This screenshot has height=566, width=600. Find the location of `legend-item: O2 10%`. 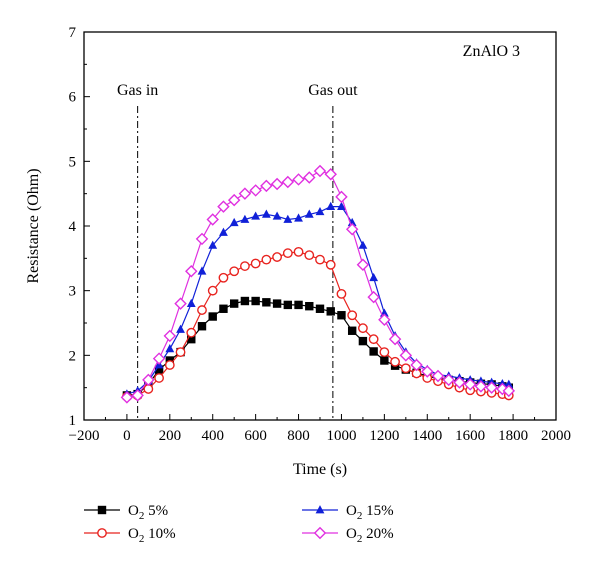

legend-item: O2 10% is located at coordinates (130, 535).